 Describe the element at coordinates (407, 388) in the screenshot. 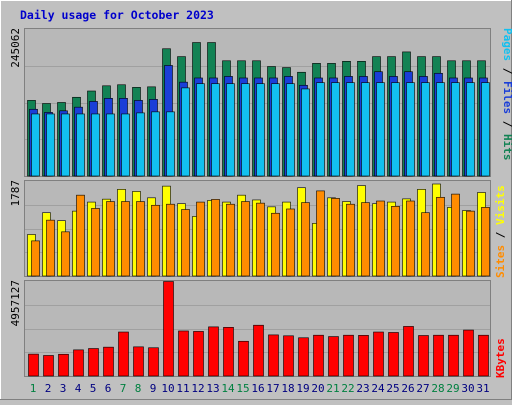

I see `x-tick-label: 26` at that location.